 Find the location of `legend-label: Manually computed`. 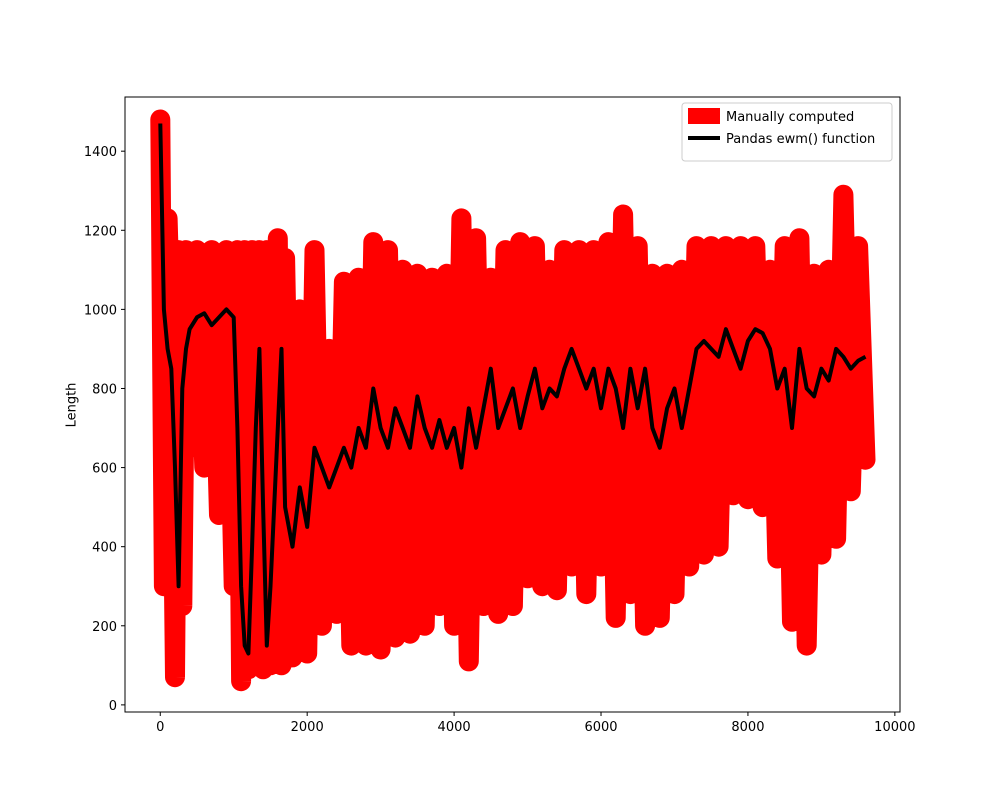

legend-label: Manually computed is located at coordinates (790, 117).